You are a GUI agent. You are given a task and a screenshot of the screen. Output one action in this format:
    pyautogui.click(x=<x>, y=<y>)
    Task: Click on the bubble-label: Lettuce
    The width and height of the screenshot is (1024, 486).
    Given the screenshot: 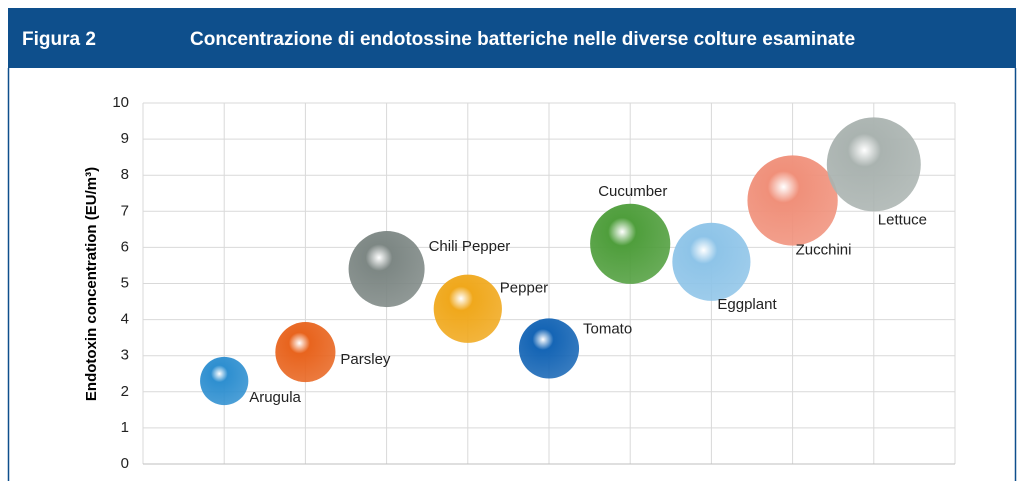 What is the action you would take?
    pyautogui.click(x=902, y=219)
    